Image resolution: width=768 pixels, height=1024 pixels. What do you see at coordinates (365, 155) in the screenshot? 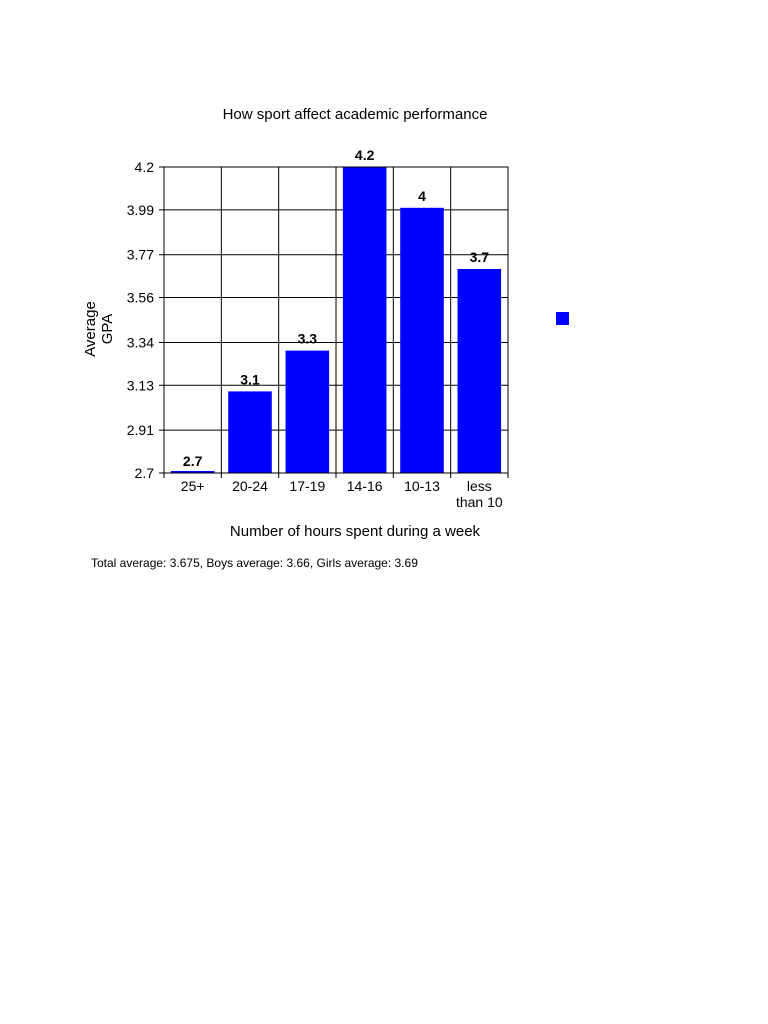
I see `data-label: 4.2` at bounding box center [365, 155].